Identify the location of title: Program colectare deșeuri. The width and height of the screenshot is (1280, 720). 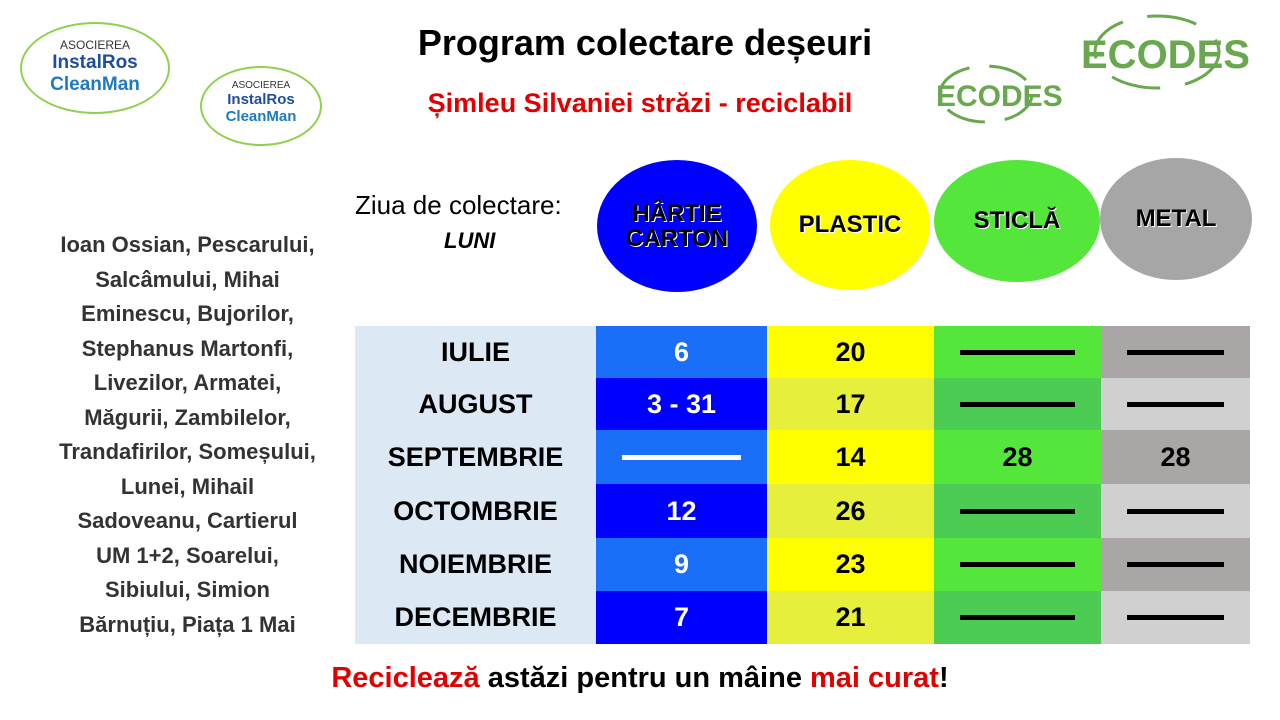
(645, 42).